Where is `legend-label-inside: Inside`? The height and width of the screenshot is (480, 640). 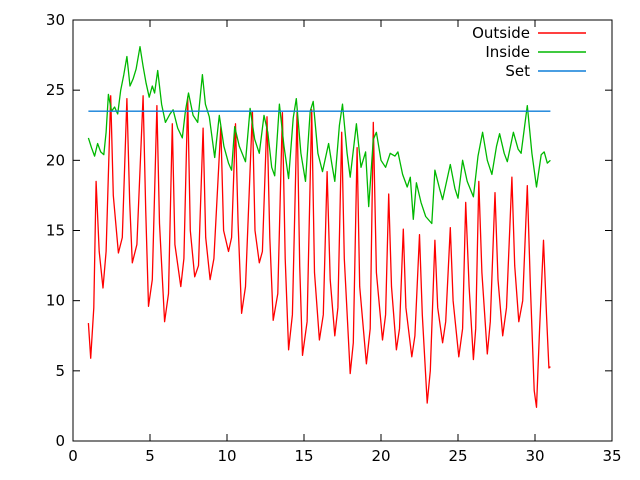 legend-label-inside: Inside is located at coordinates (507, 52).